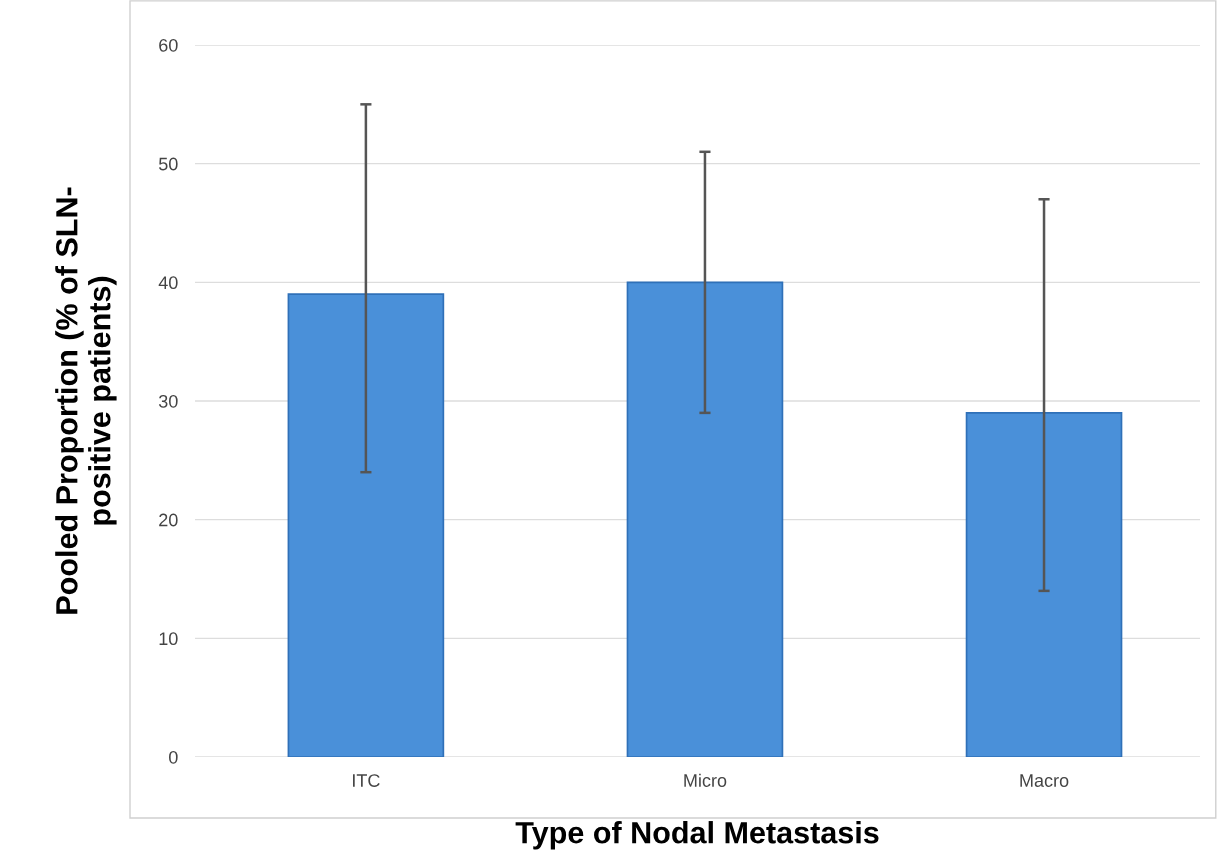 The width and height of the screenshot is (1217, 865). What do you see at coordinates (1044, 780) in the screenshot?
I see `x-tick-label: Macro` at bounding box center [1044, 780].